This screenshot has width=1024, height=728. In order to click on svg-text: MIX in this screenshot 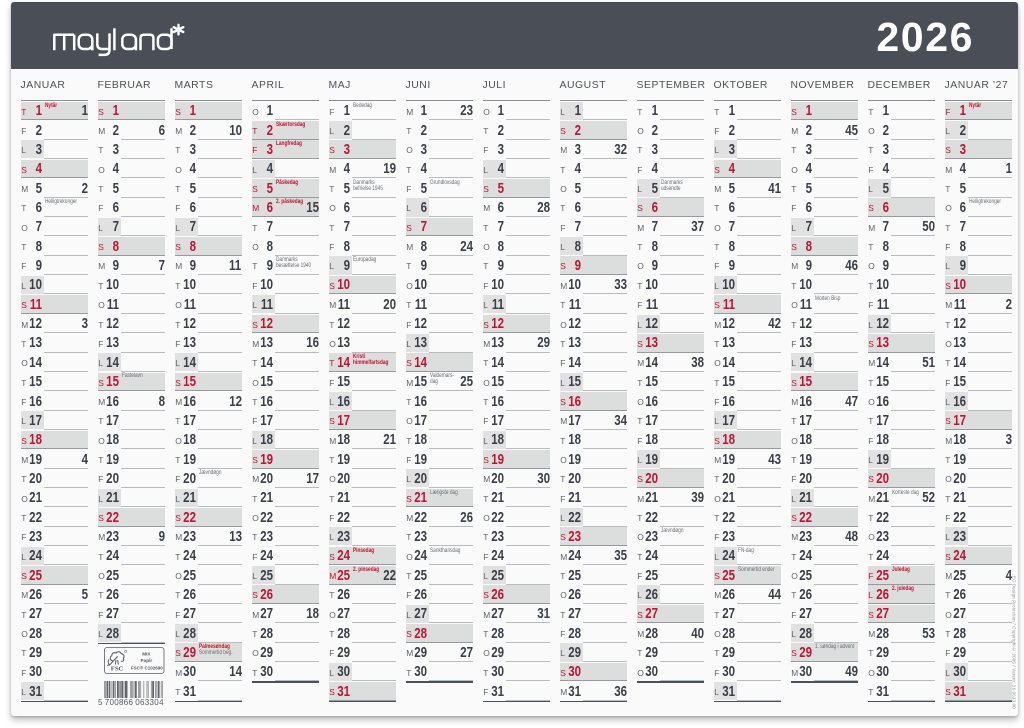, I will do `click(147, 654)`.